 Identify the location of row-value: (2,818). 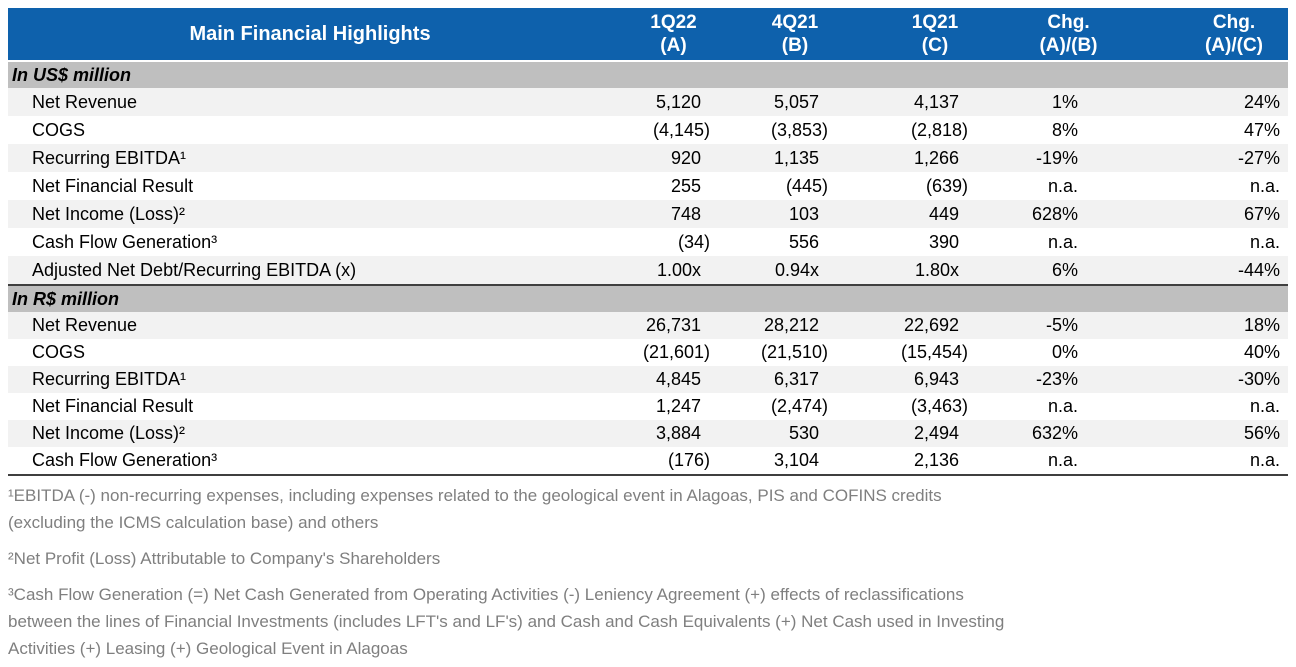
(939, 129).